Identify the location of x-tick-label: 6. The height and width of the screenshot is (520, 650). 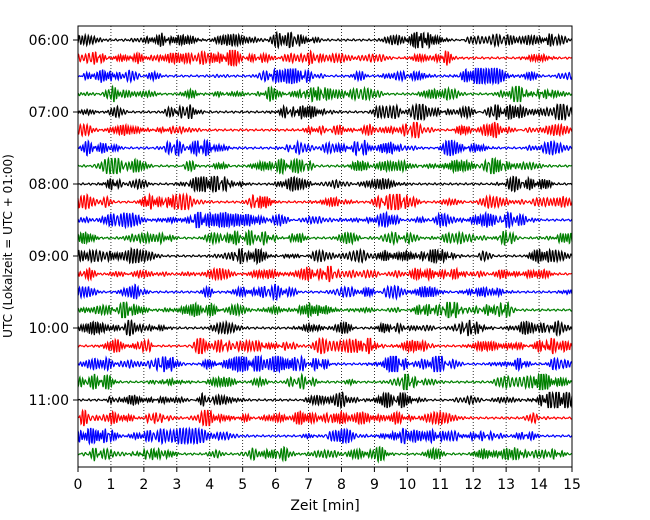
(275, 485).